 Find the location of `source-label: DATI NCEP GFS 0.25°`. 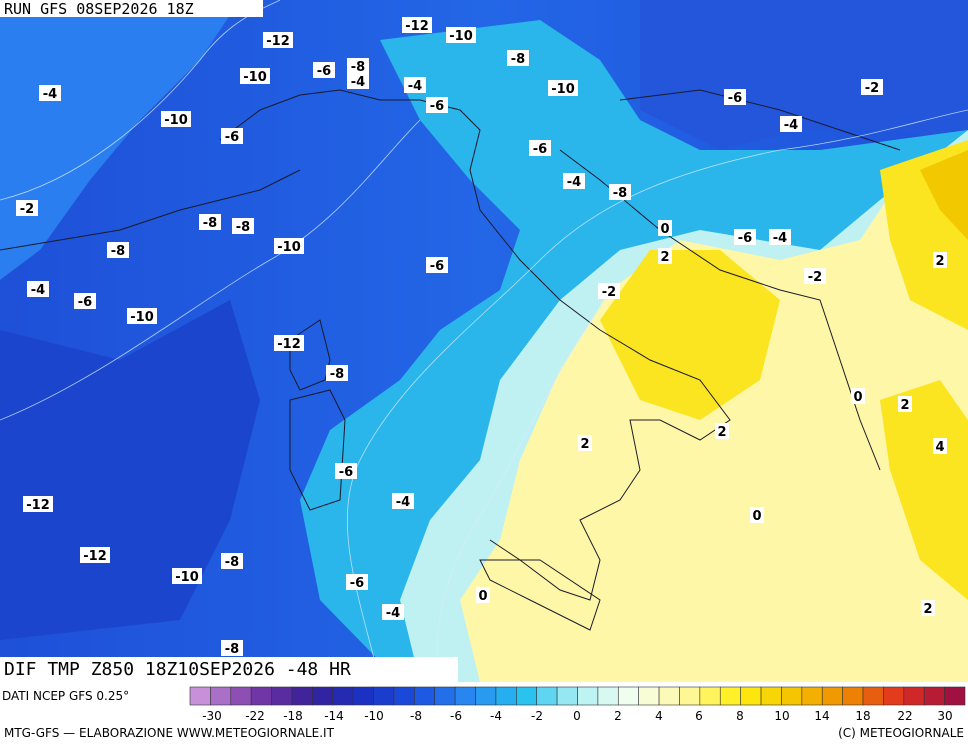

source-label: DATI NCEP GFS 0.25° is located at coordinates (65, 696).